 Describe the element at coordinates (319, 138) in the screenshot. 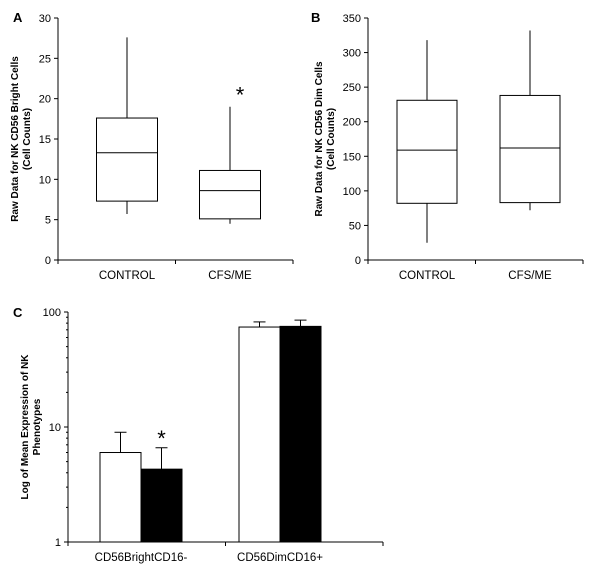

I see `y-axis-title: Raw Data for NK CD56 Dim Cells` at that location.